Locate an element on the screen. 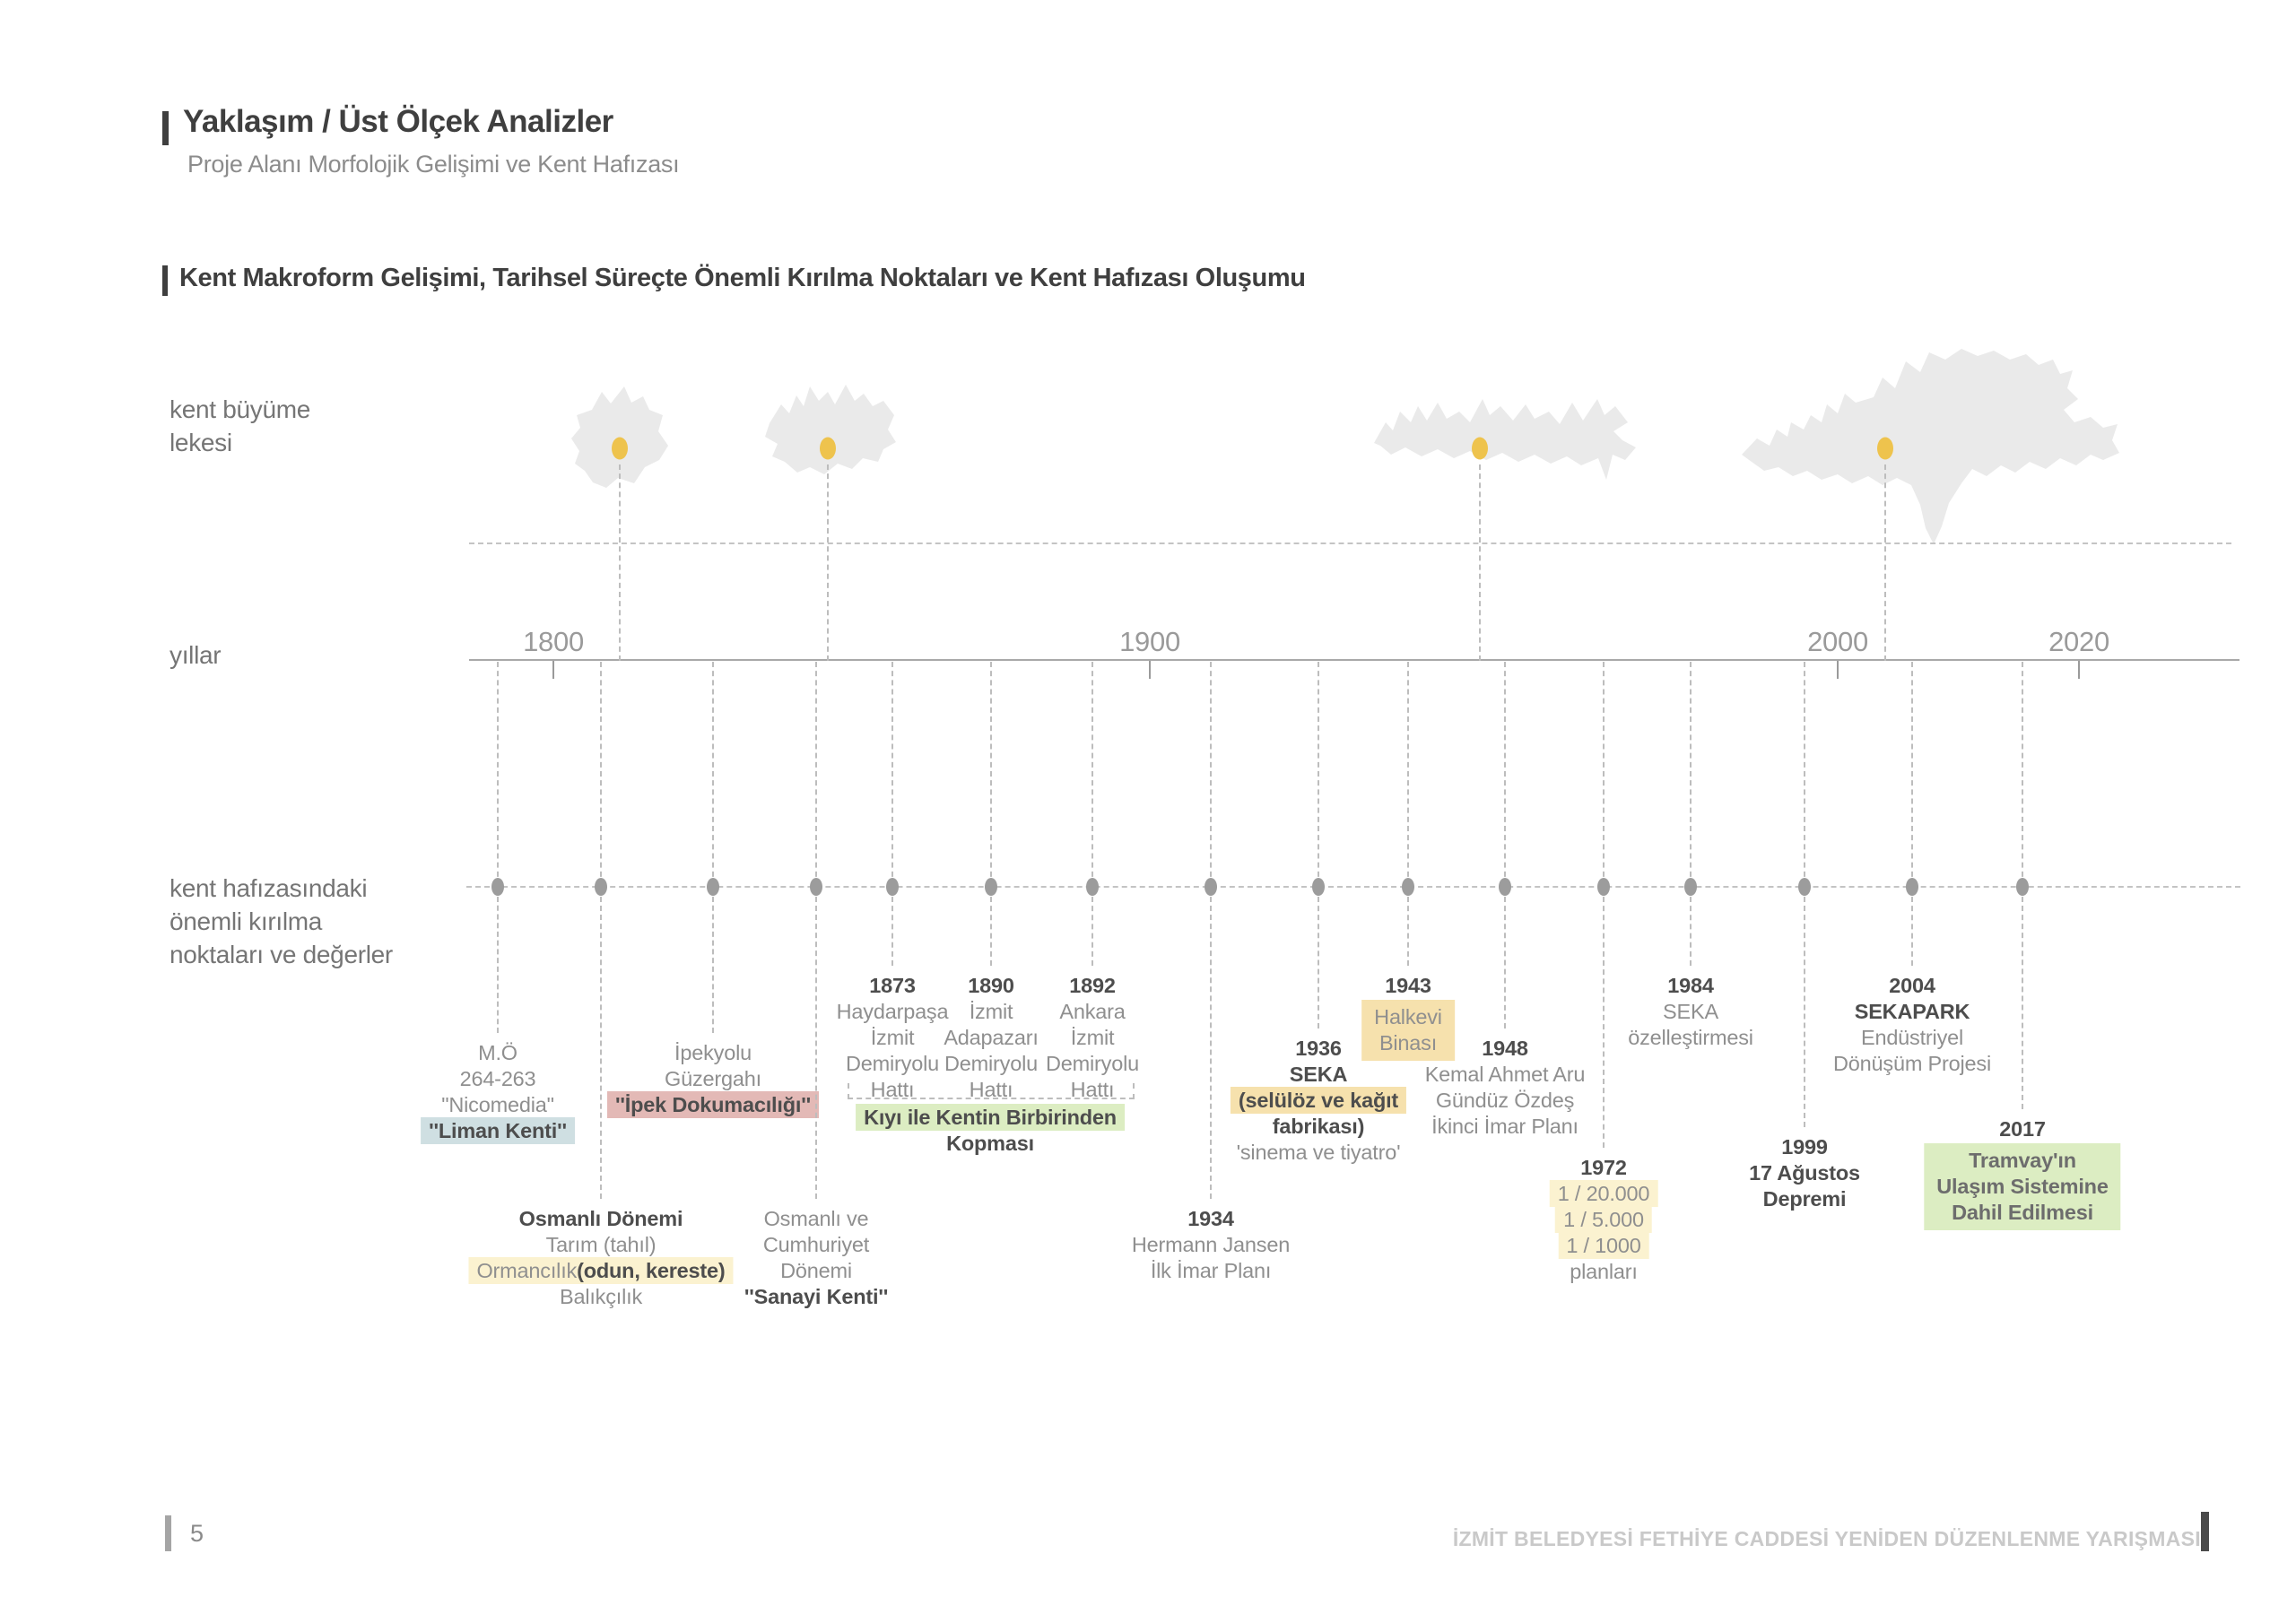 Image resolution: width=2296 pixels, height=1623 pixels. event-1890-izmit-adapazari: 1890 İzmit Adapazarı Demiryolu Hattı is located at coordinates (991, 1038).